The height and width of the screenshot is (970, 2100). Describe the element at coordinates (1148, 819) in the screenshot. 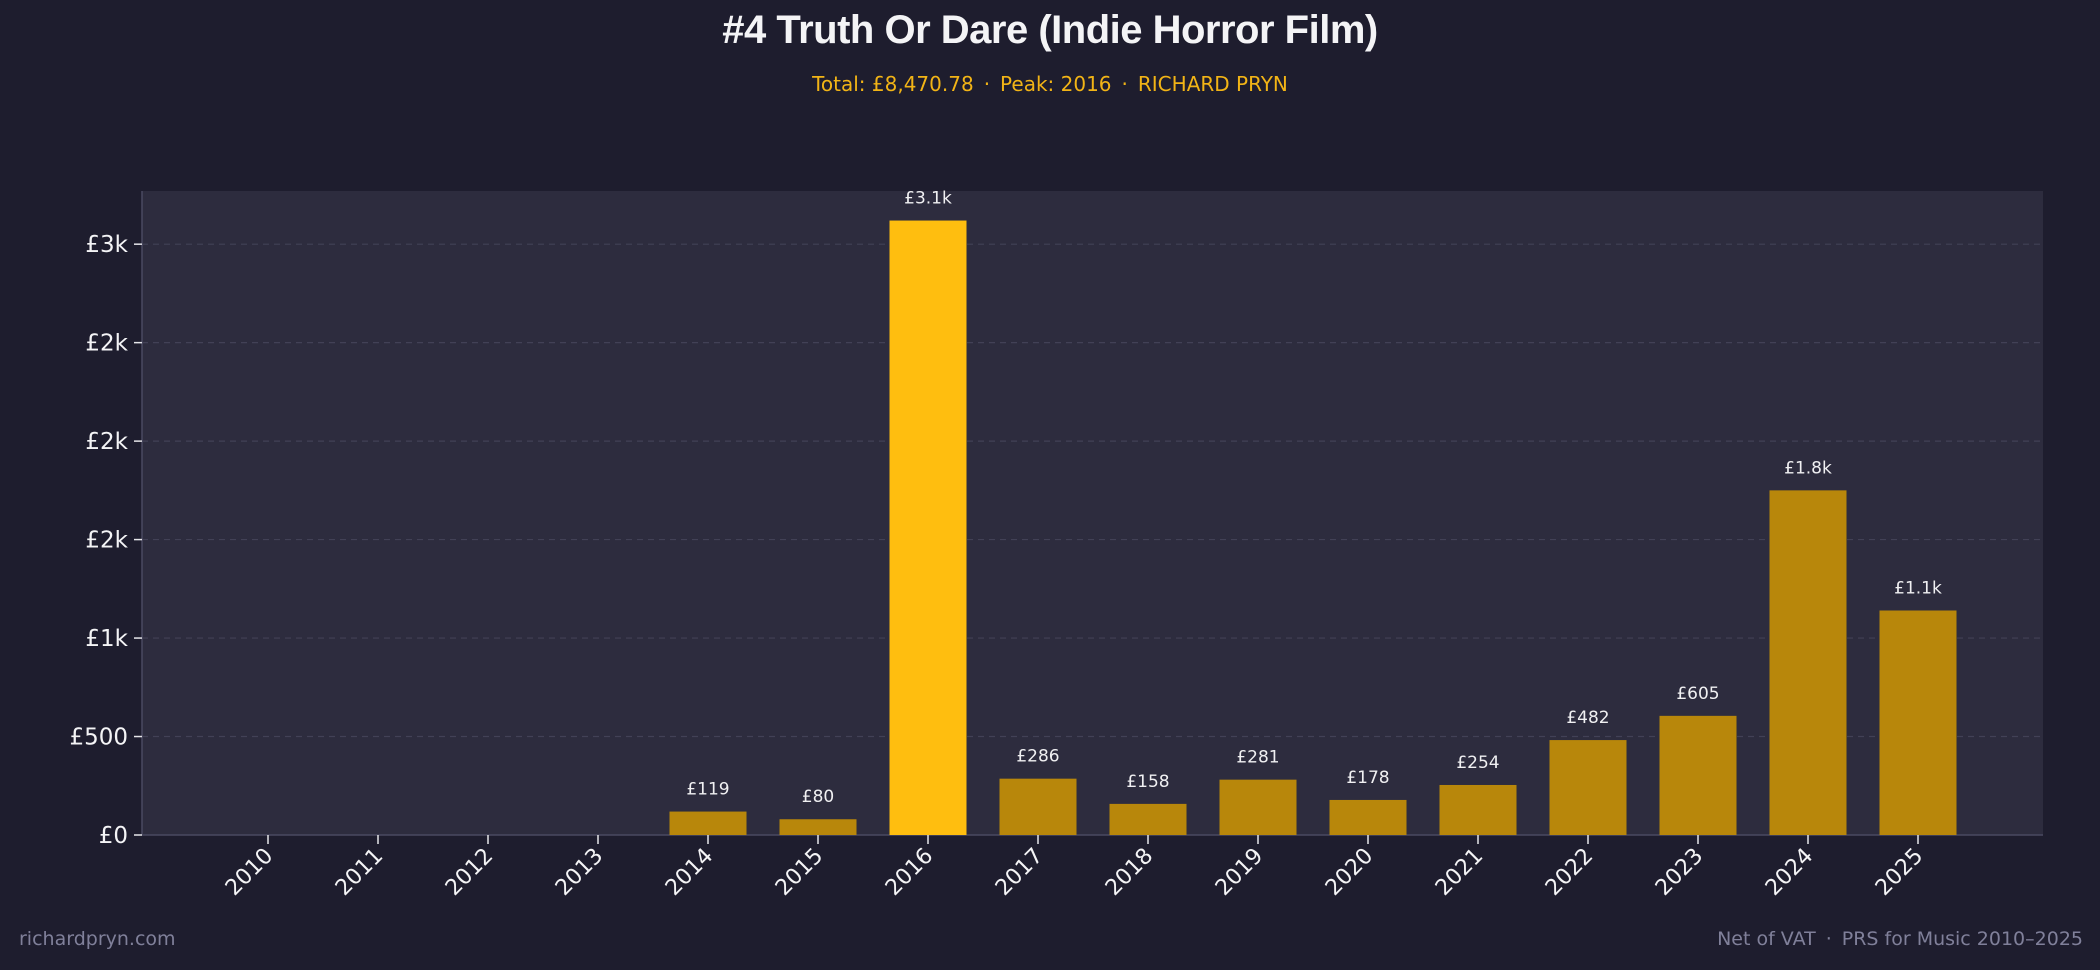

I see `bar-2018` at that location.